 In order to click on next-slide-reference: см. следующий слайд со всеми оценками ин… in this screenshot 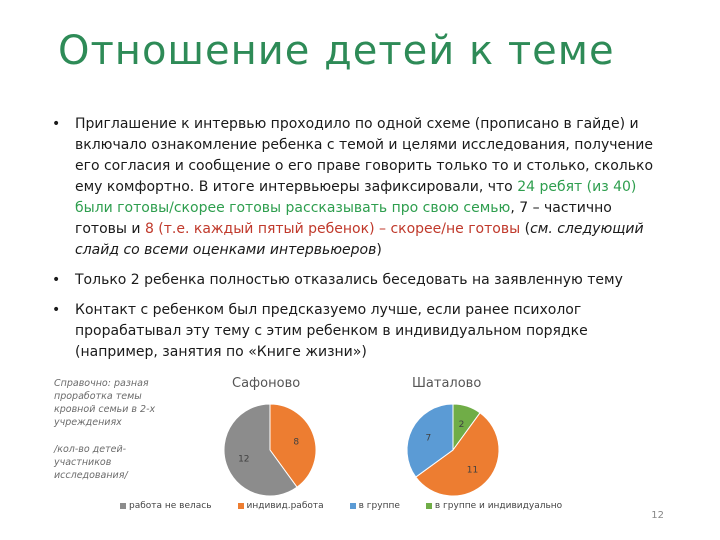, I will do `click(359, 239)`.